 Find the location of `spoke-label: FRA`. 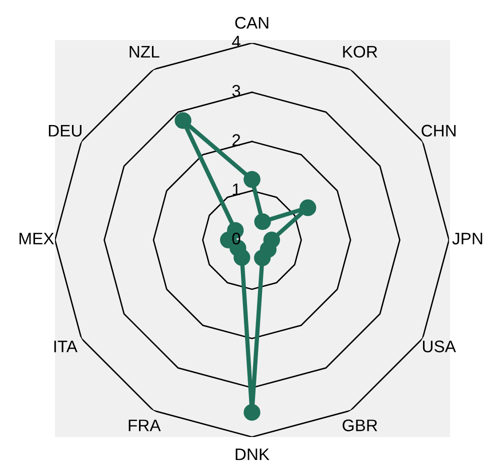

spoke-label: FRA is located at coordinates (144, 426).